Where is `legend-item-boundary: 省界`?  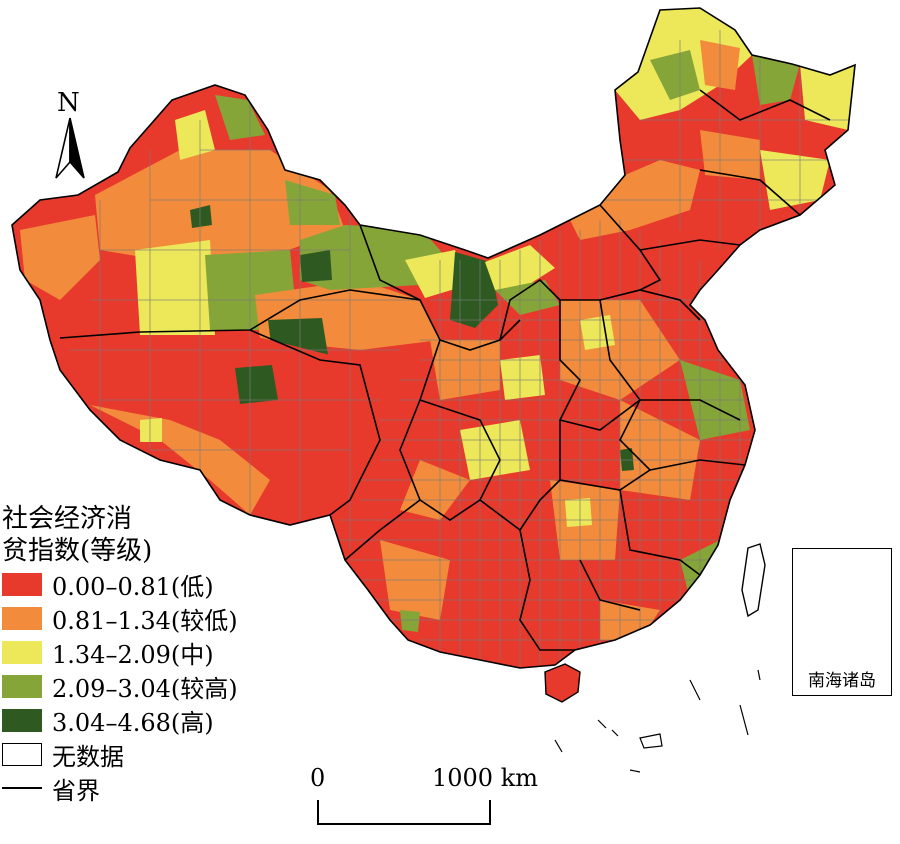
legend-item-boundary: 省界 is located at coordinates (162, 788).